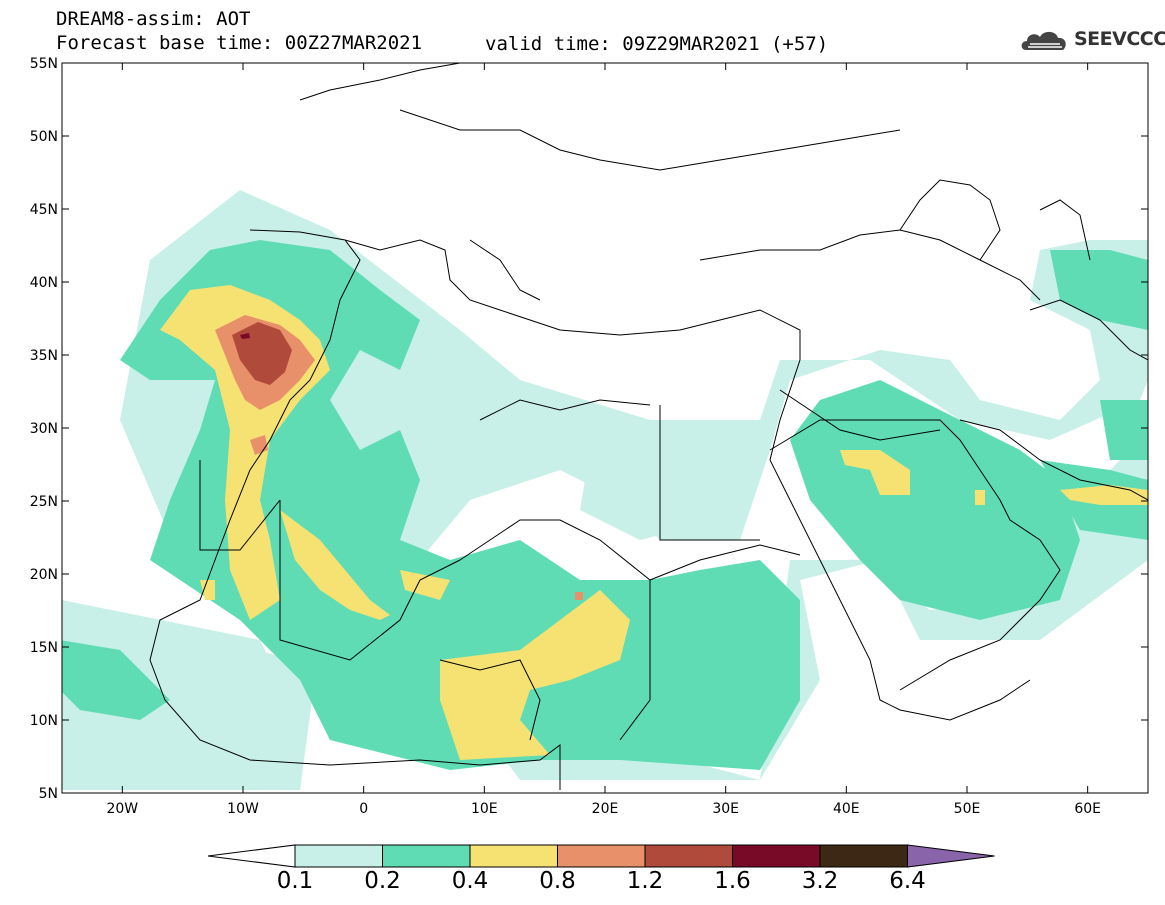  What do you see at coordinates (645, 881) in the screenshot?
I see `colorbar-label: 1.2` at bounding box center [645, 881].